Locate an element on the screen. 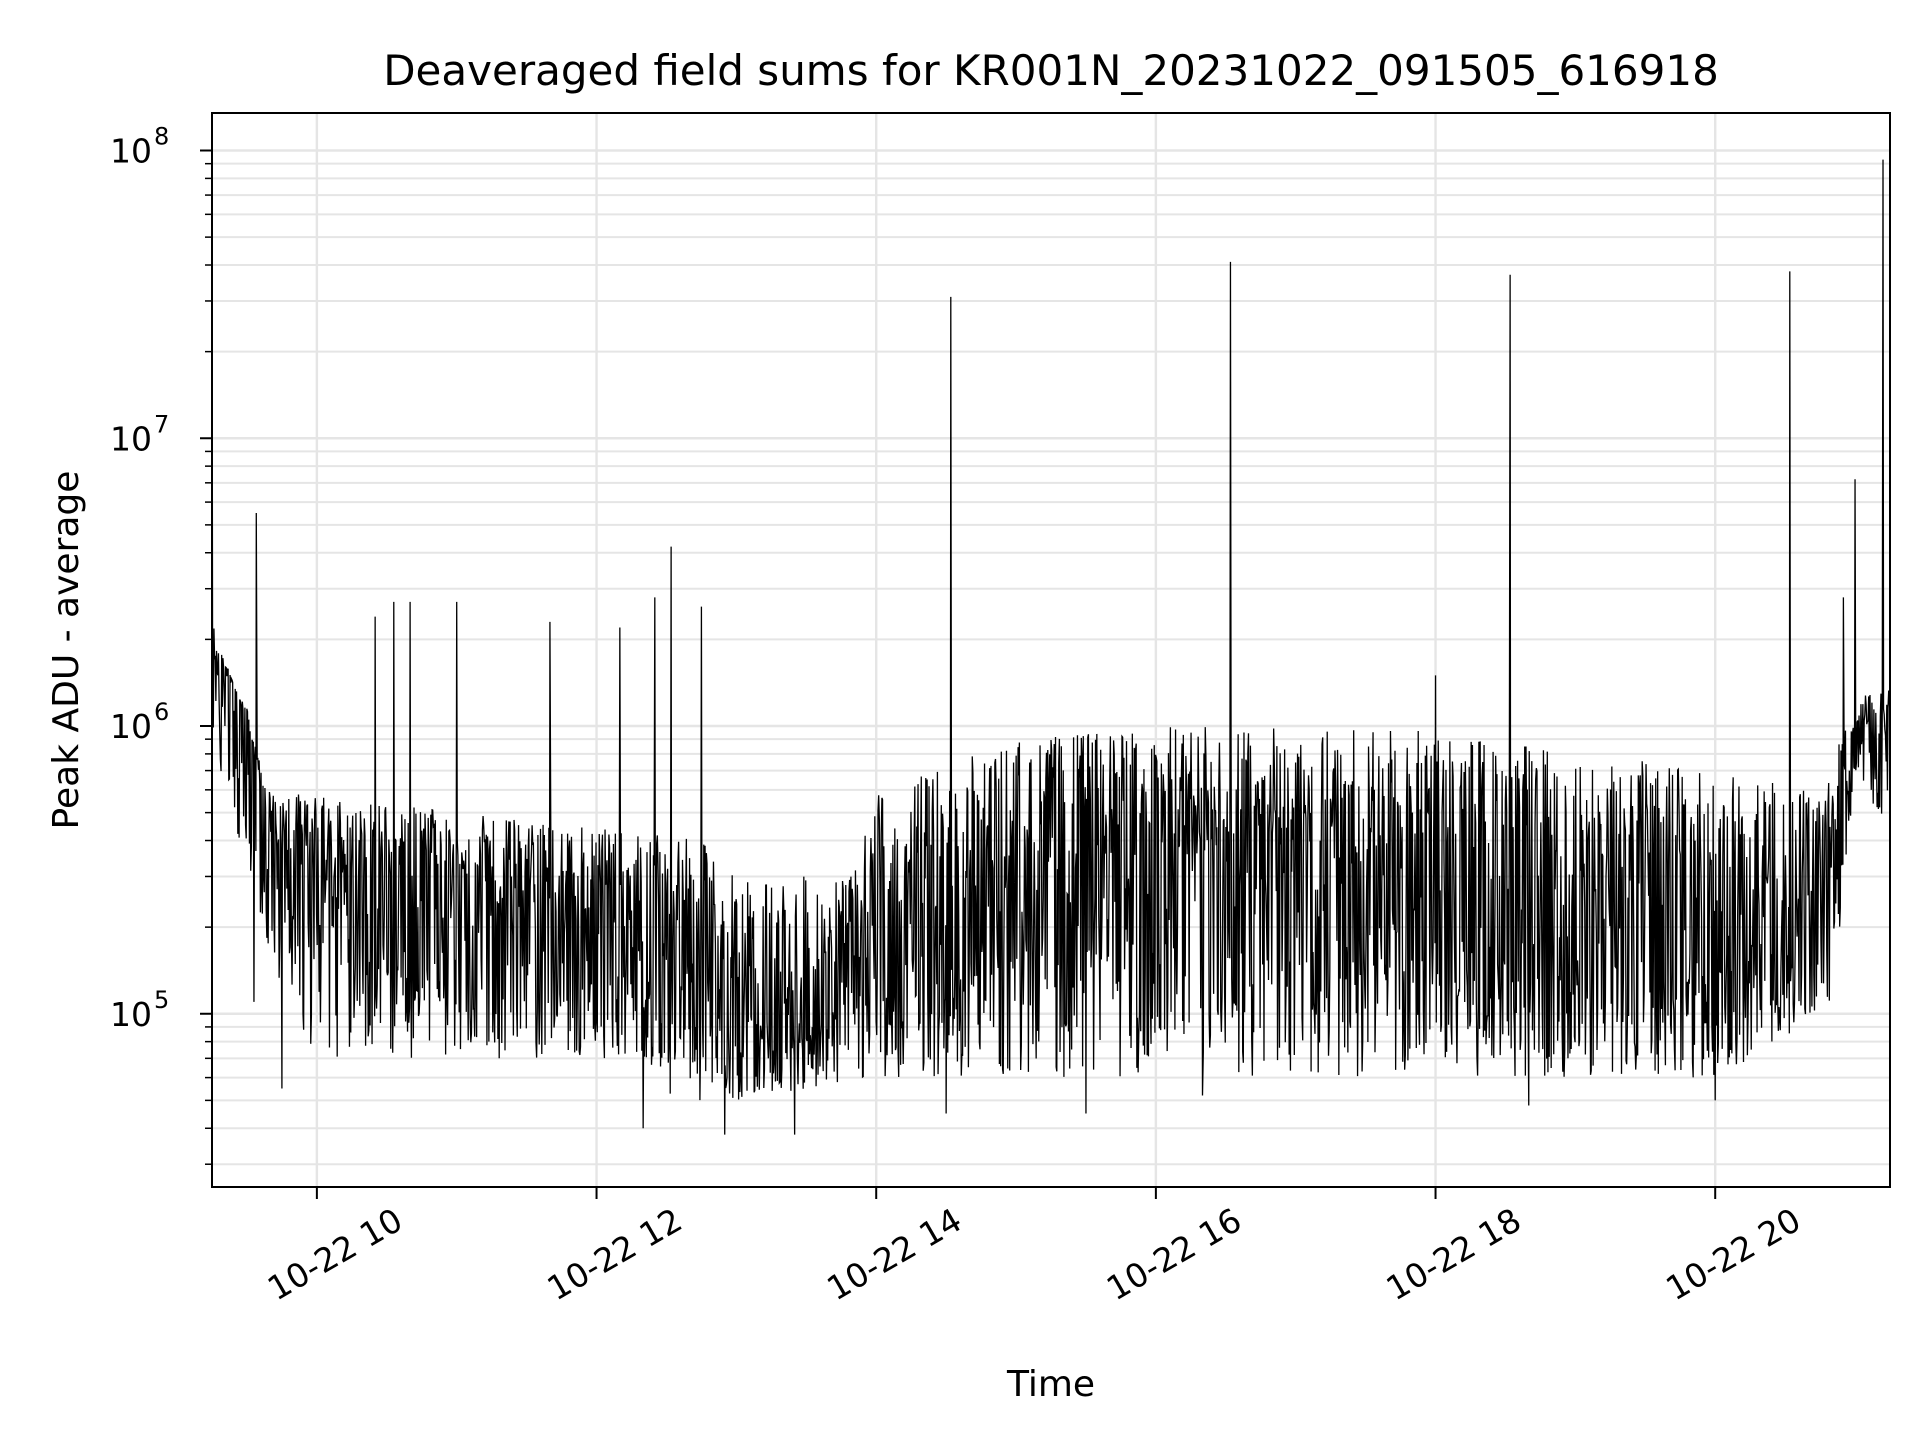 The image size is (1920, 1440). y-tick-label: 10 5 is located at coordinates (139, 1010).